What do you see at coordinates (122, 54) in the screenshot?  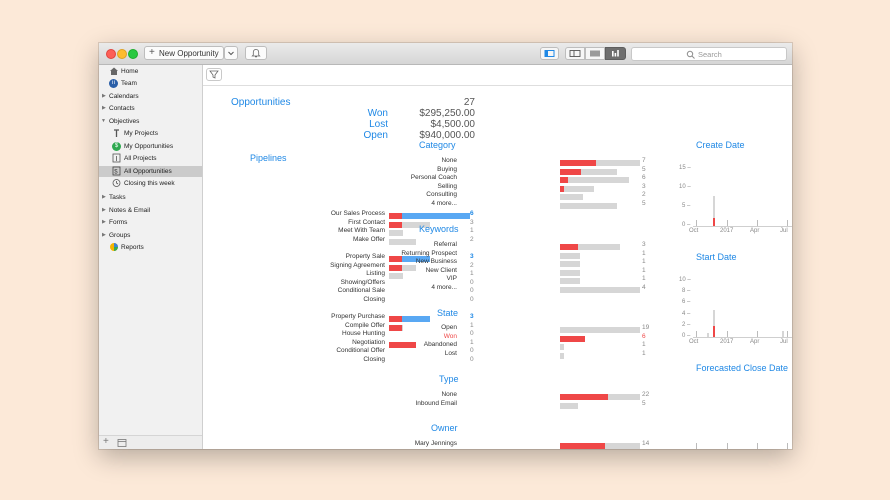 I see `minimize-window-button` at bounding box center [122, 54].